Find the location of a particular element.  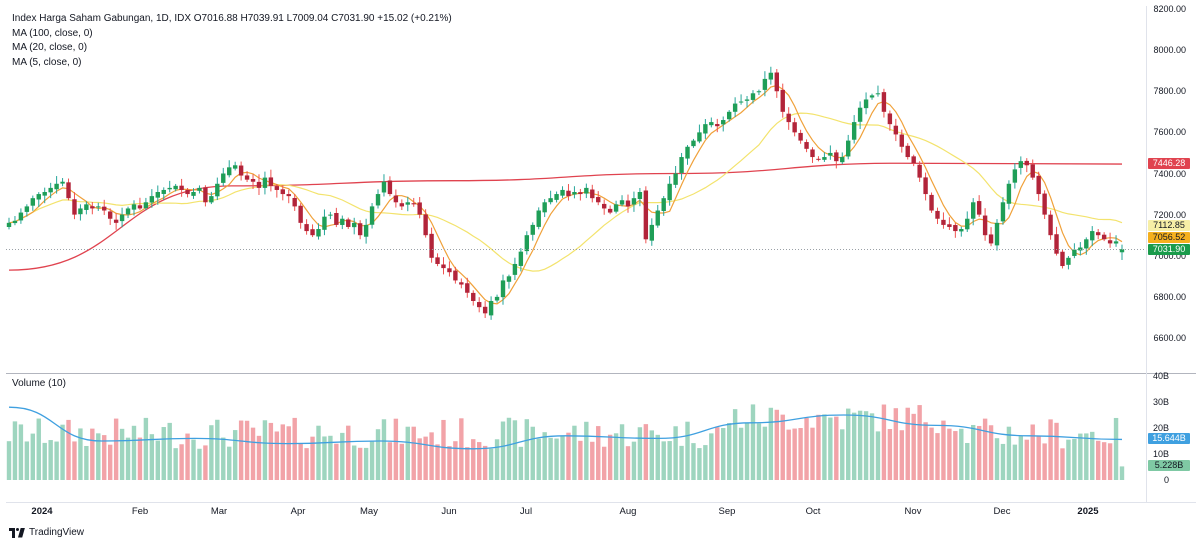

symbol-title: Index Harga Saham Gabungan, 1D, IDX is located at coordinates (101, 18).